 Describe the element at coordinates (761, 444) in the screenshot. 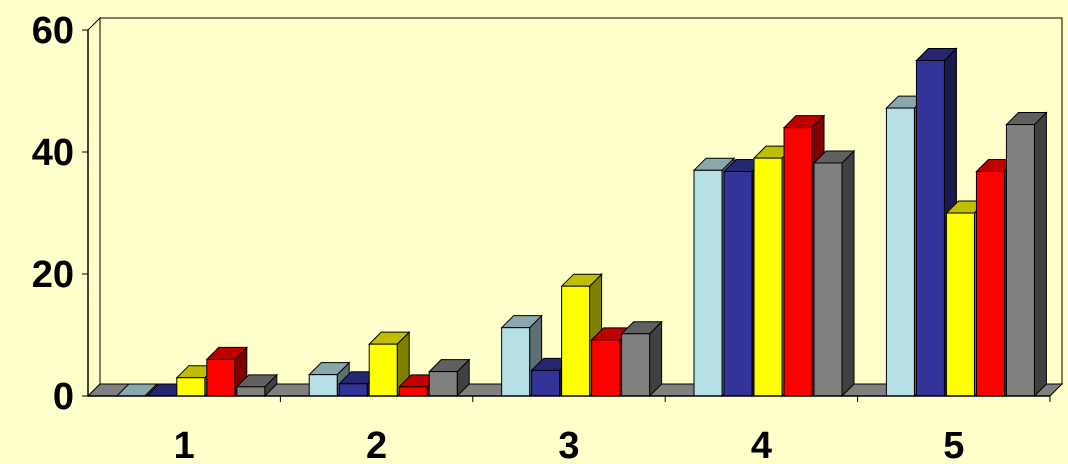

I see `x-tick-label: 4` at that location.